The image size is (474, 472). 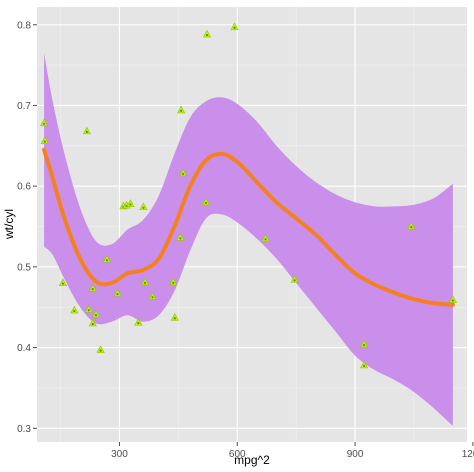 I want to click on x-axis: 300 600 900 1200, so click(x=292, y=451).